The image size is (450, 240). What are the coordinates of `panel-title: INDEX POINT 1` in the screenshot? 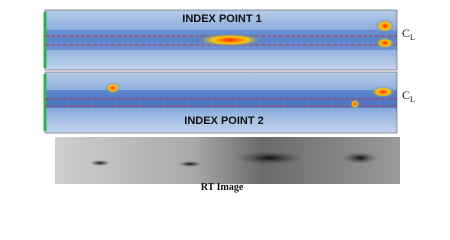 It's located at (221, 19).